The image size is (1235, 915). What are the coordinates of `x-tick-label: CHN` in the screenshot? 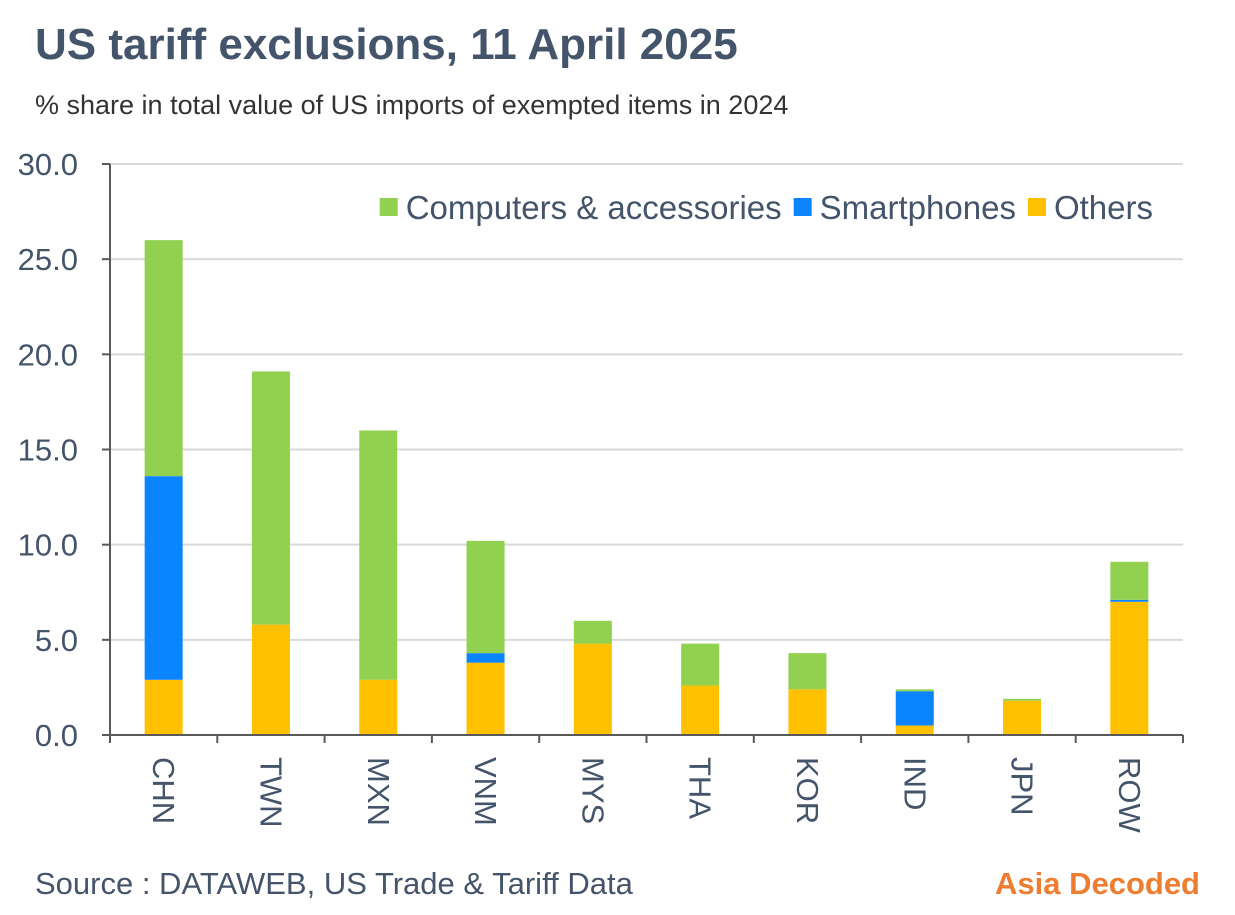 It's located at (163, 790).